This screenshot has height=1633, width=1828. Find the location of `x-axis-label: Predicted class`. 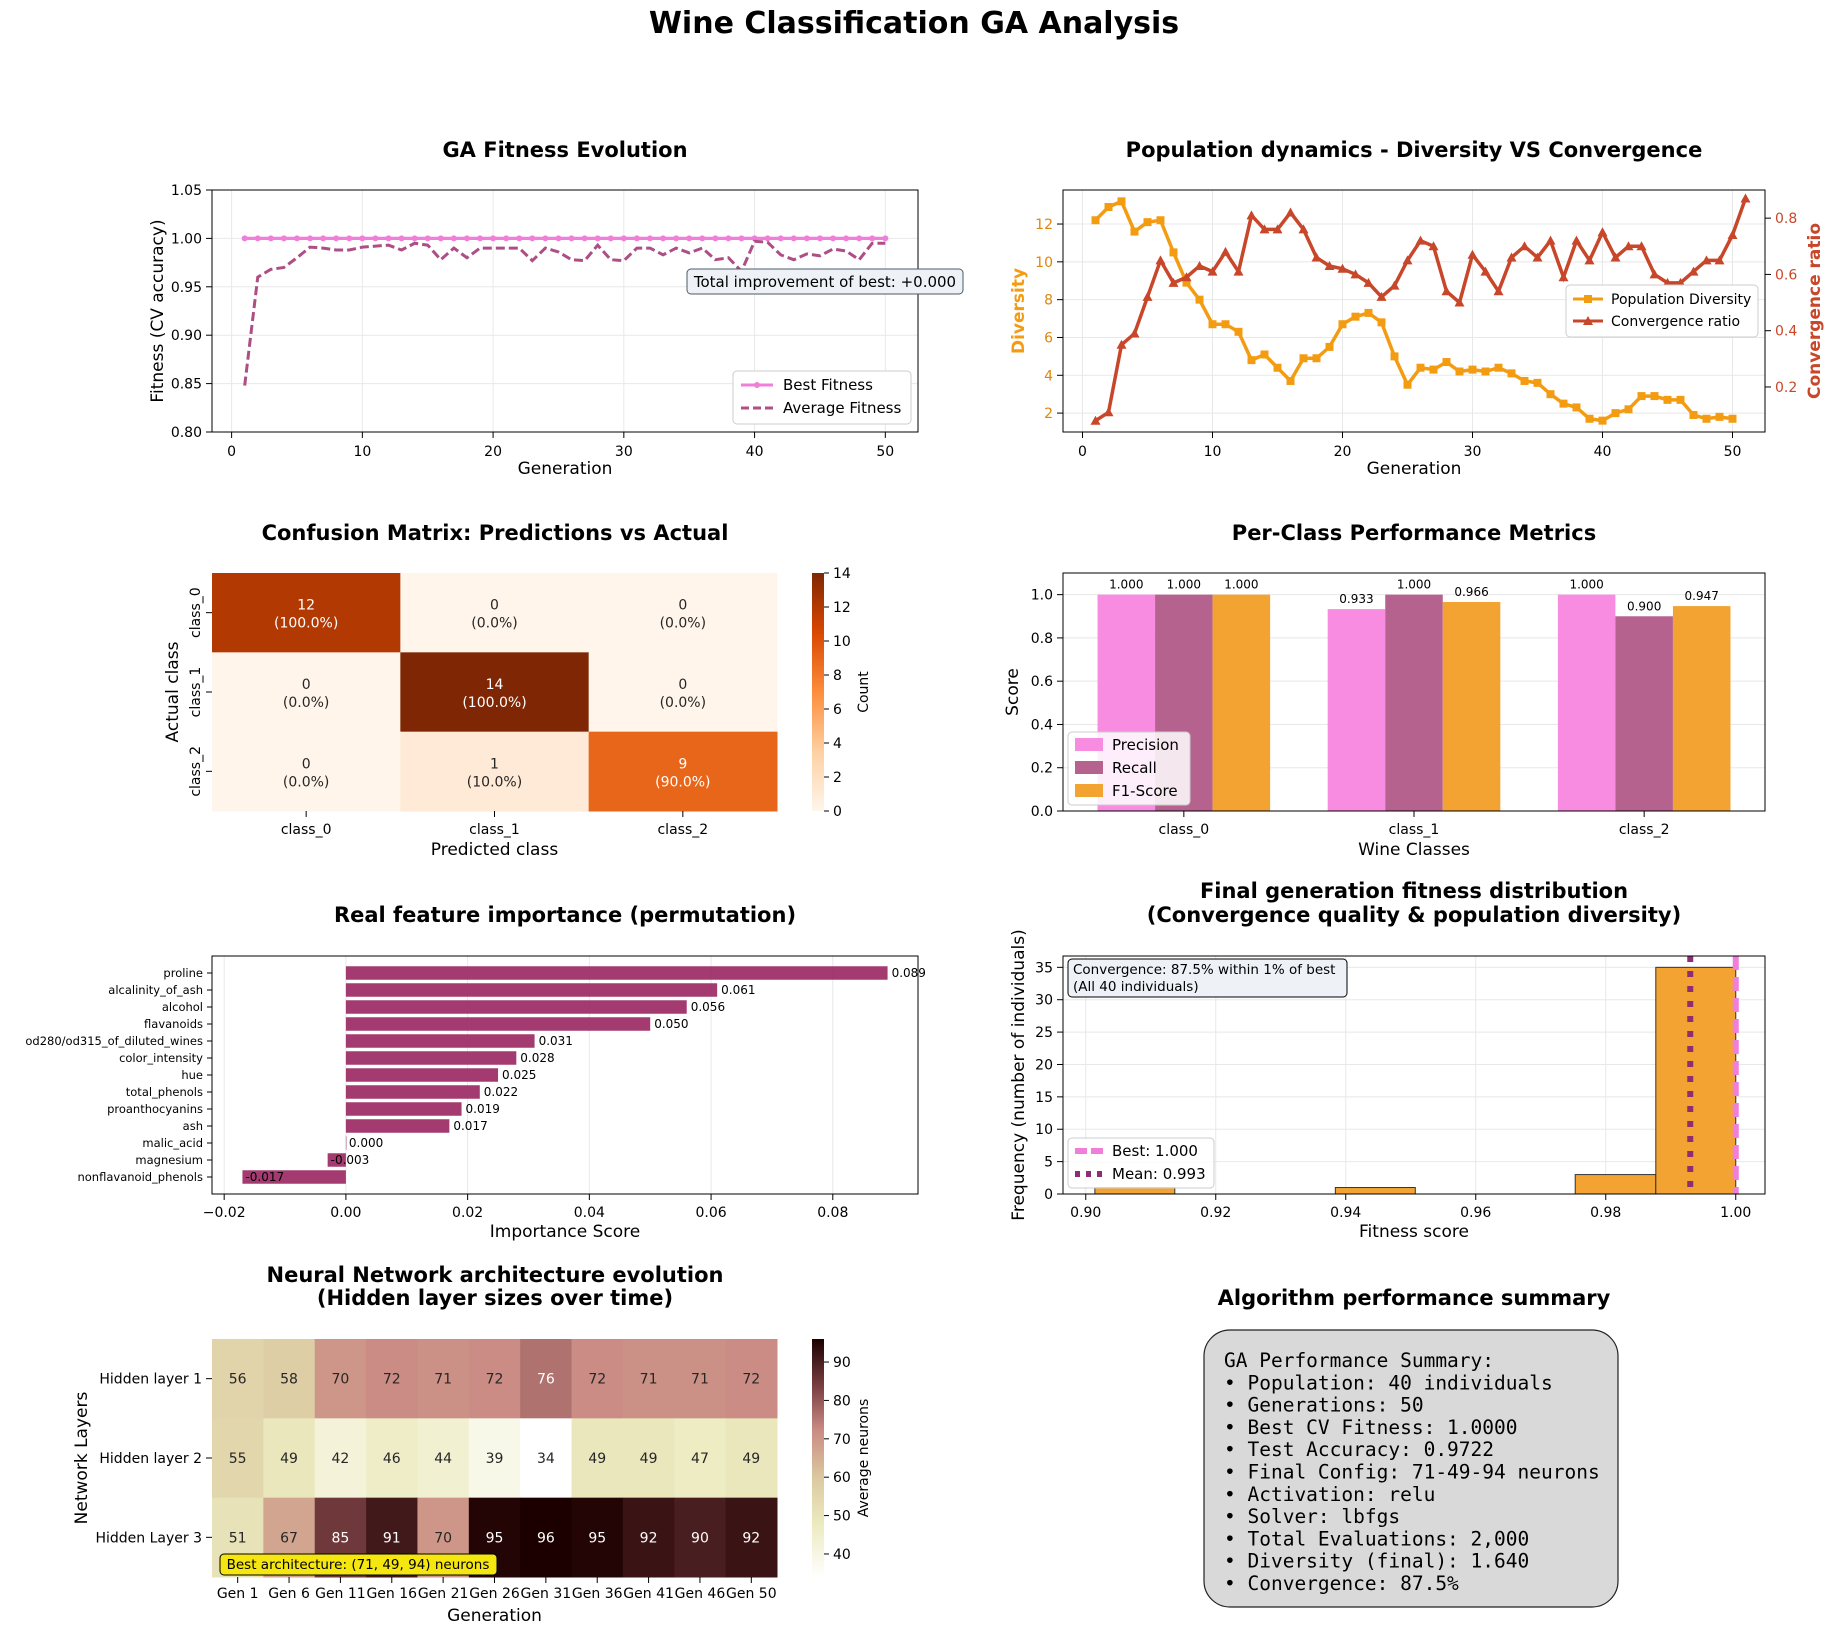

x-axis-label: Predicted class is located at coordinates (495, 850).